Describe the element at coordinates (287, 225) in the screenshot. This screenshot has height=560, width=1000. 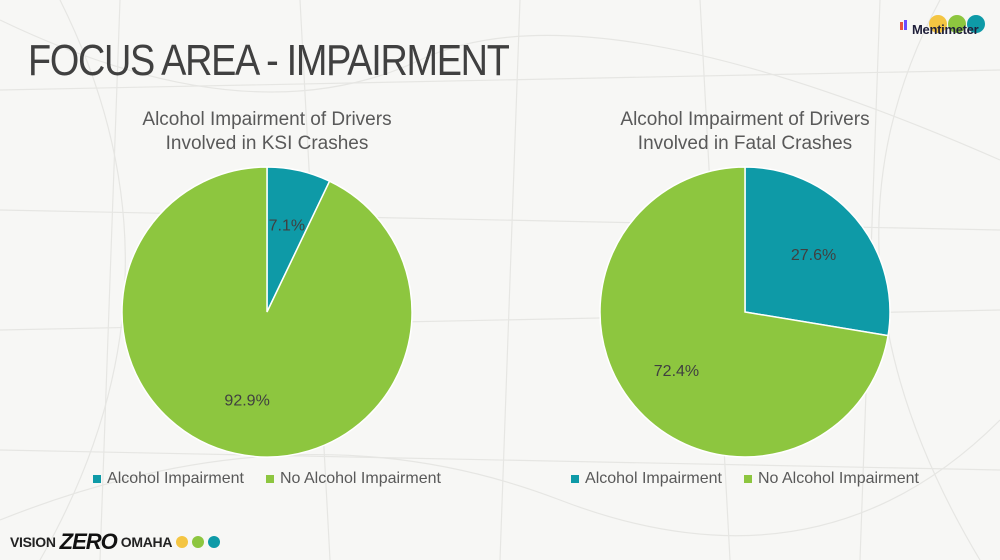
I see `data-label-alcohol-impairment: 7.1%` at that location.